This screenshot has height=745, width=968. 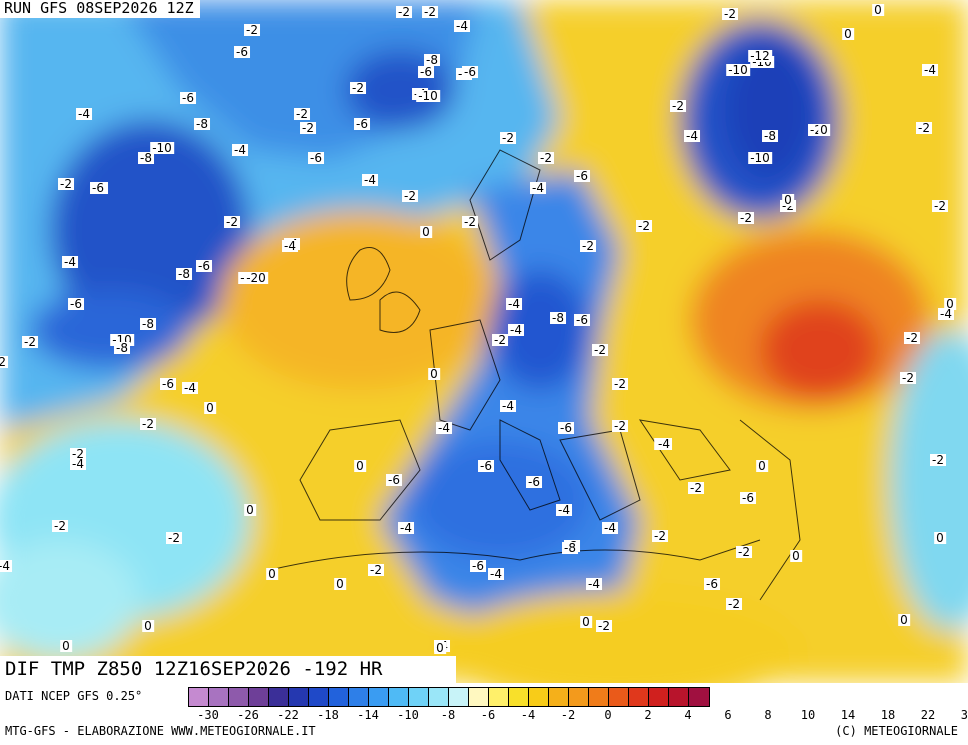 What do you see at coordinates (688, 715) in the screenshot?
I see `color-scale-tick: 4` at bounding box center [688, 715].